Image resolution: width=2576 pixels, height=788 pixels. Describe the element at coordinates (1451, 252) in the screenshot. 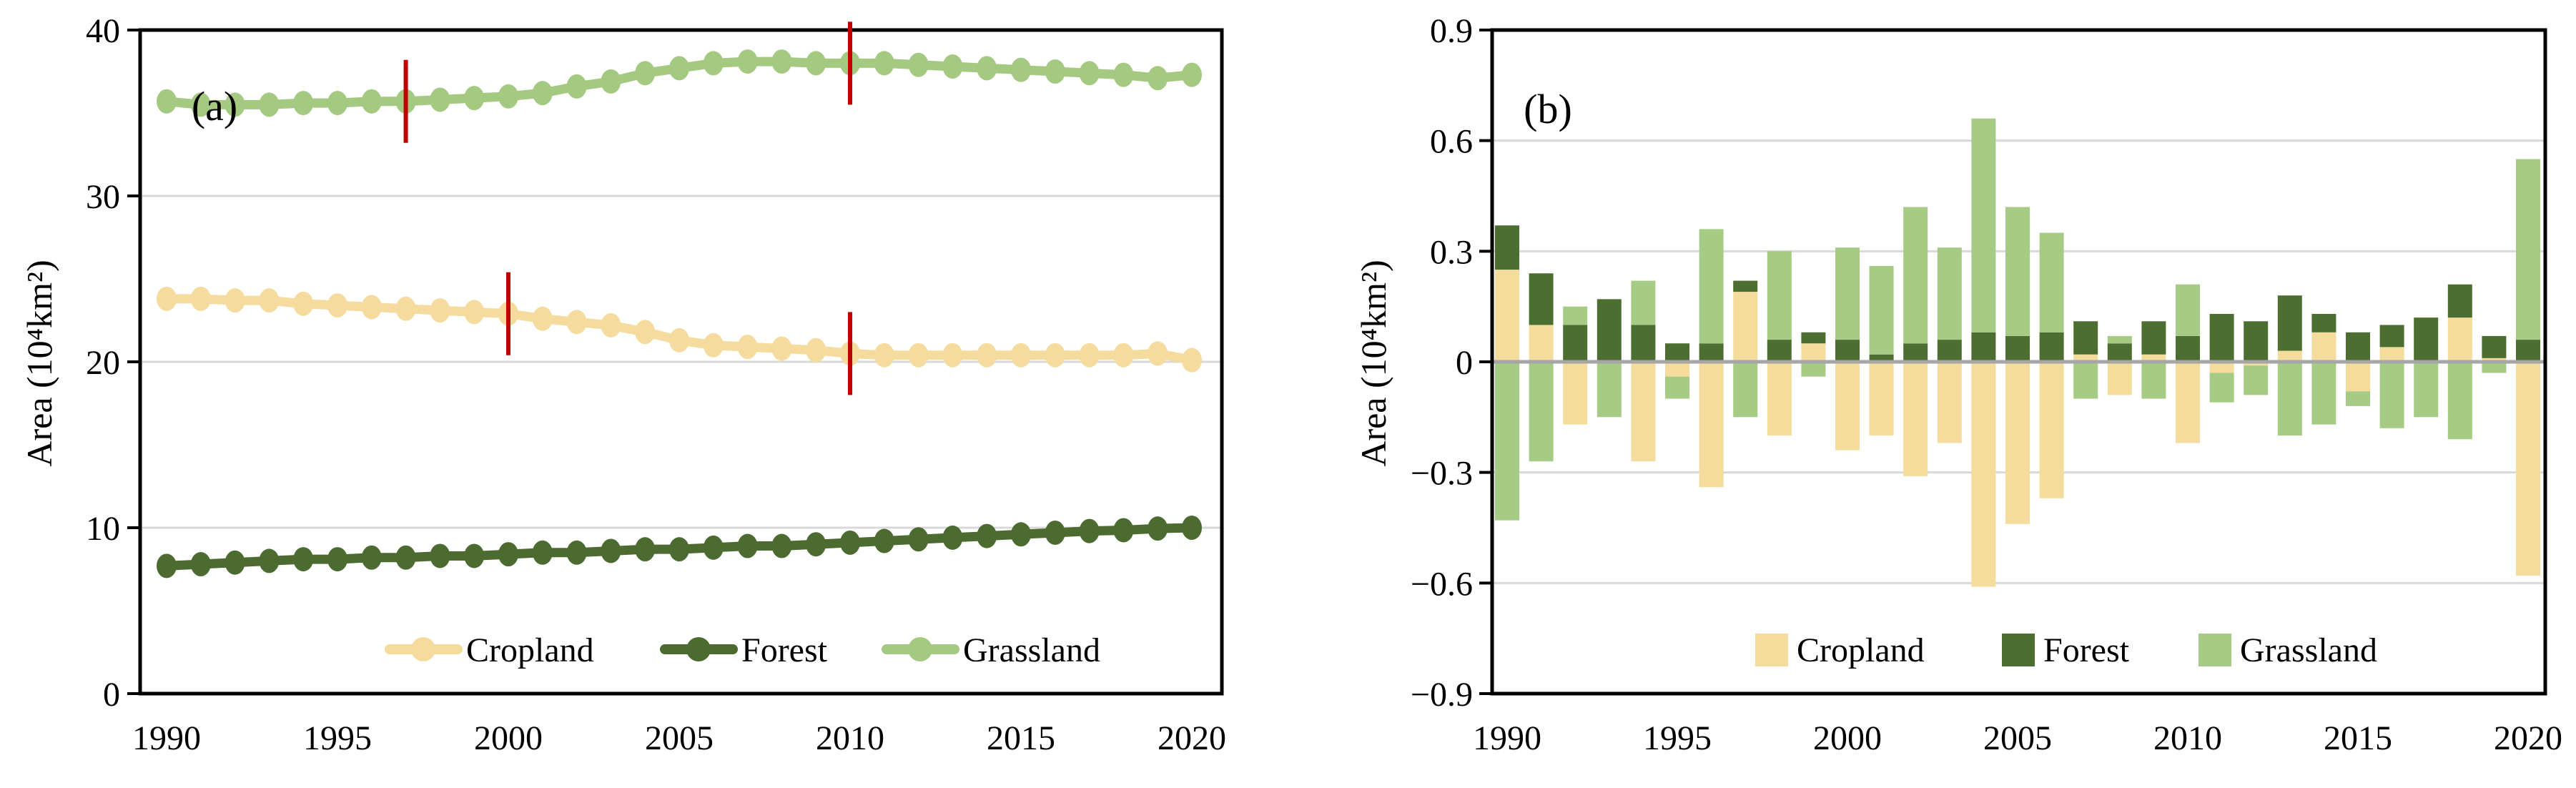

I see `y-tick-label: 0.3` at that location.